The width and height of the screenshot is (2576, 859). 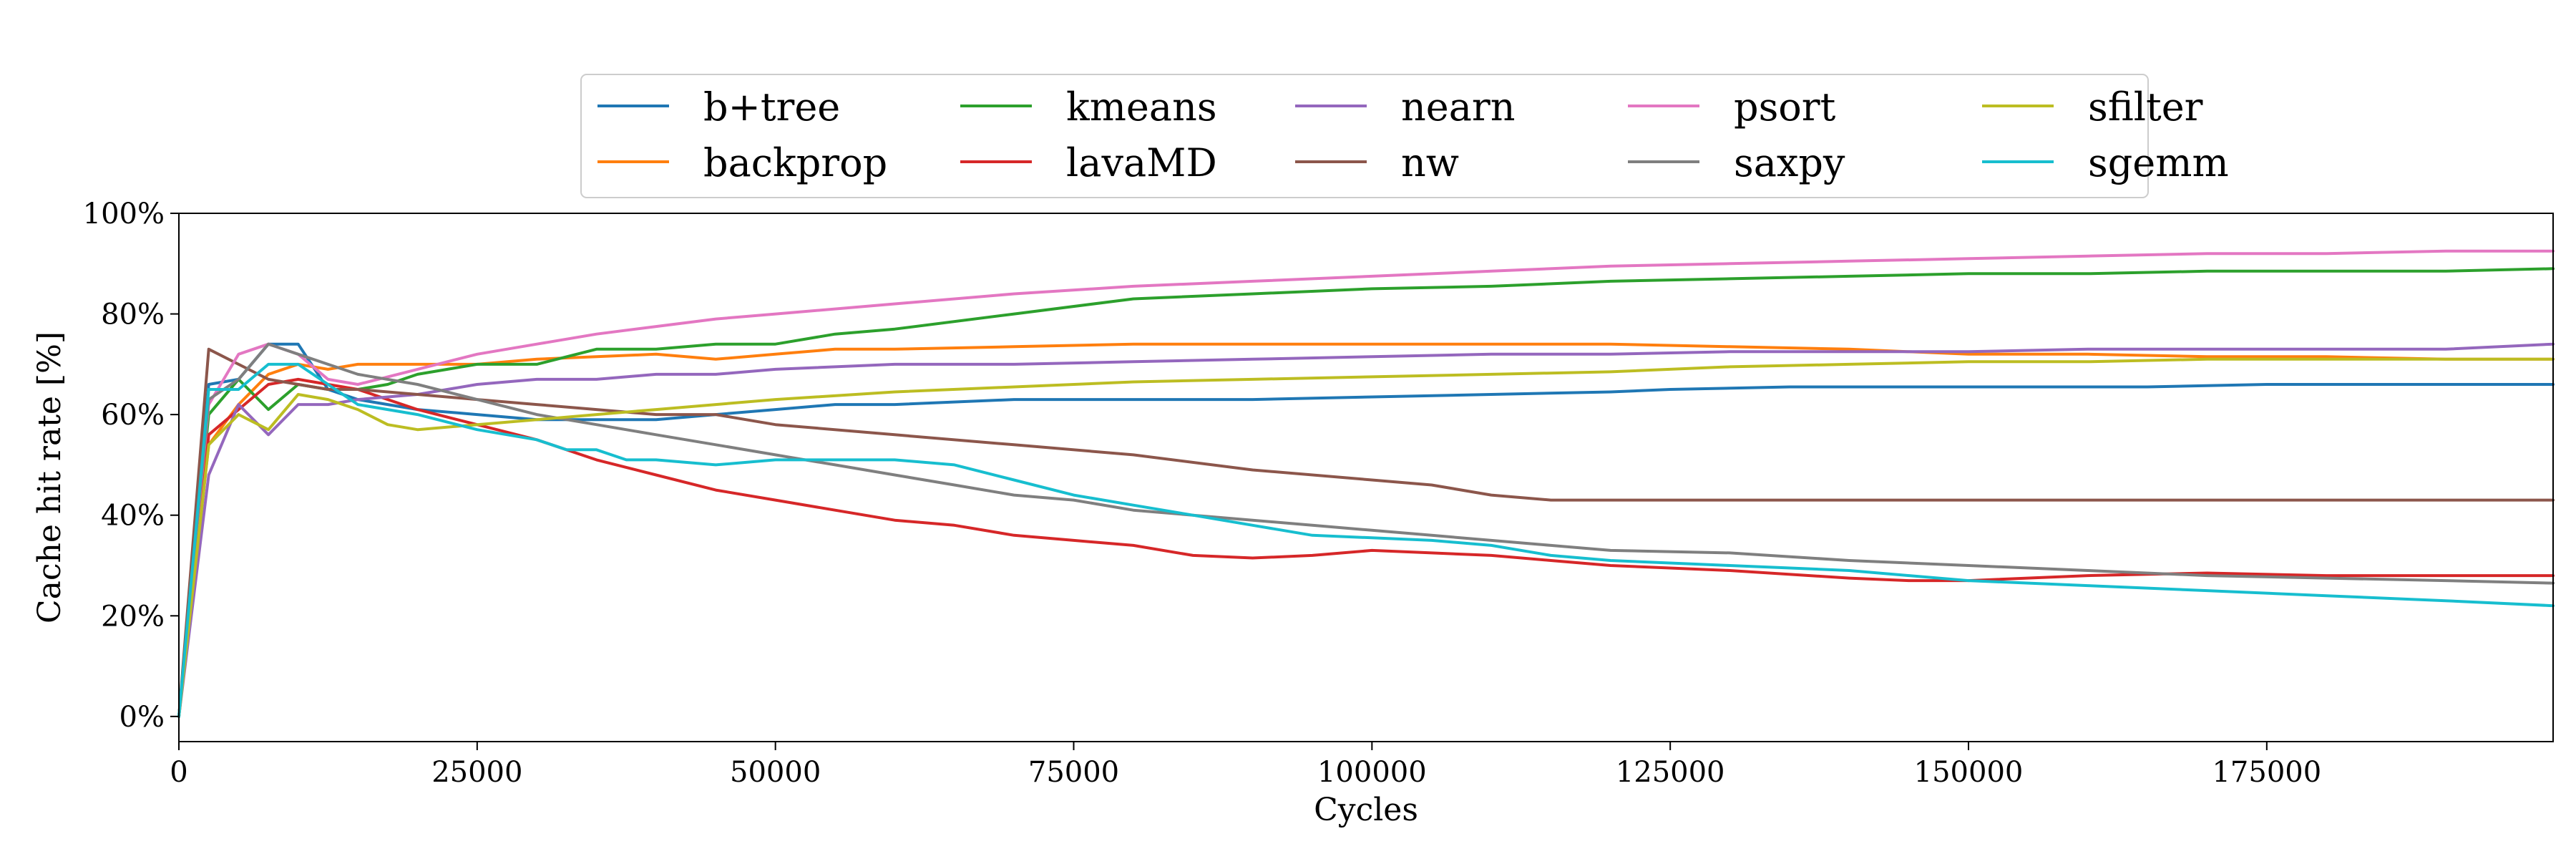 I want to click on x-tick-label: 175000, so click(x=2266, y=772).